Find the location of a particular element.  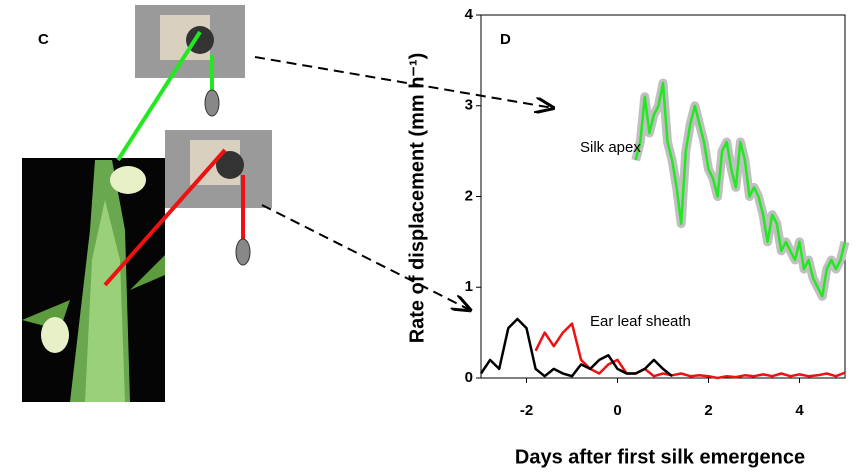

panel-label: D is located at coordinates (505, 39).